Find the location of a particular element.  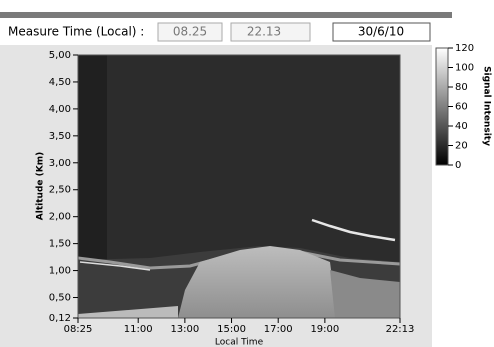

end-box is located at coordinates (270, 32).